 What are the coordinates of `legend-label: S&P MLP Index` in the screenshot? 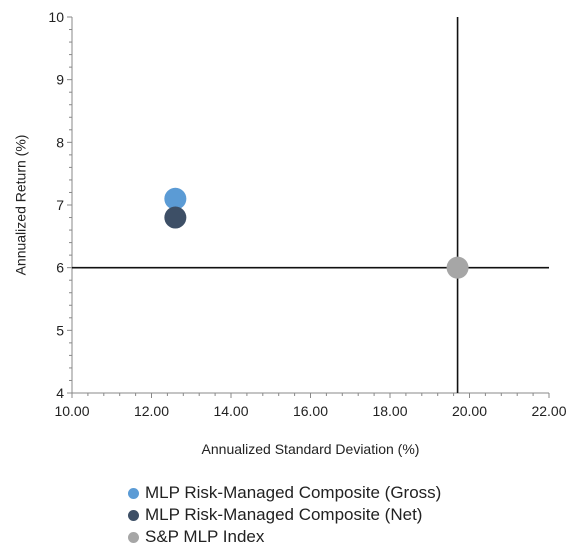 It's located at (205, 536).